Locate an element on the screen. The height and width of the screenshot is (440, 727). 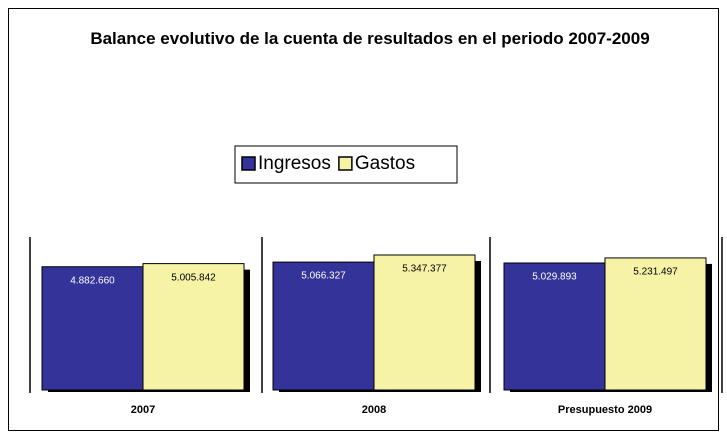
data-label: 5.347.377 is located at coordinates (424, 269).